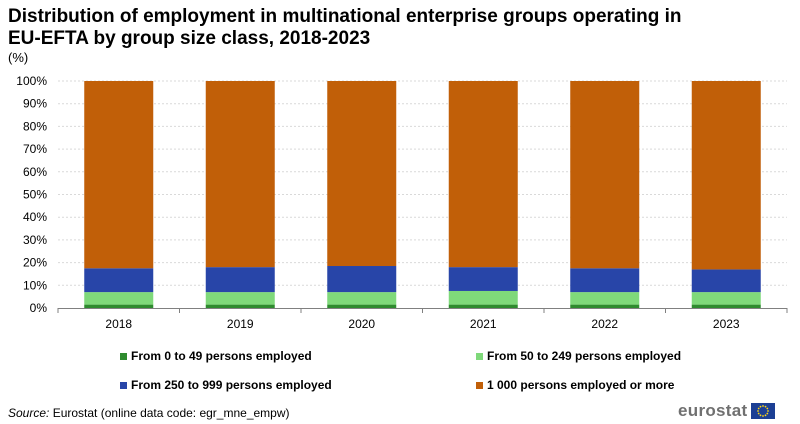  What do you see at coordinates (605, 298) in the screenshot?
I see `bar-segment-50-249-2022` at bounding box center [605, 298].